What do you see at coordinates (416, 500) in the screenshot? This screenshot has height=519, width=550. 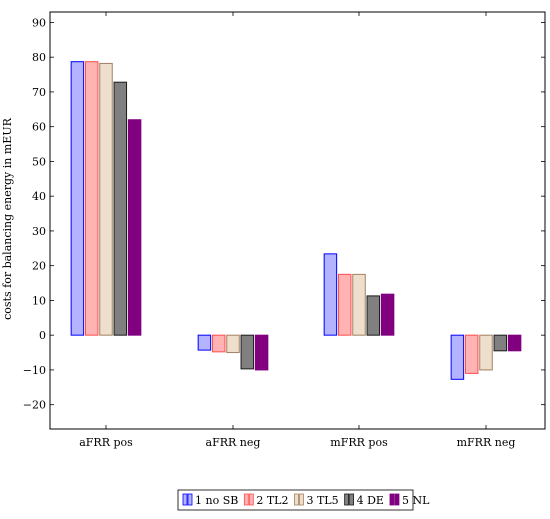 I see `legend-label: 5 NL` at bounding box center [416, 500].